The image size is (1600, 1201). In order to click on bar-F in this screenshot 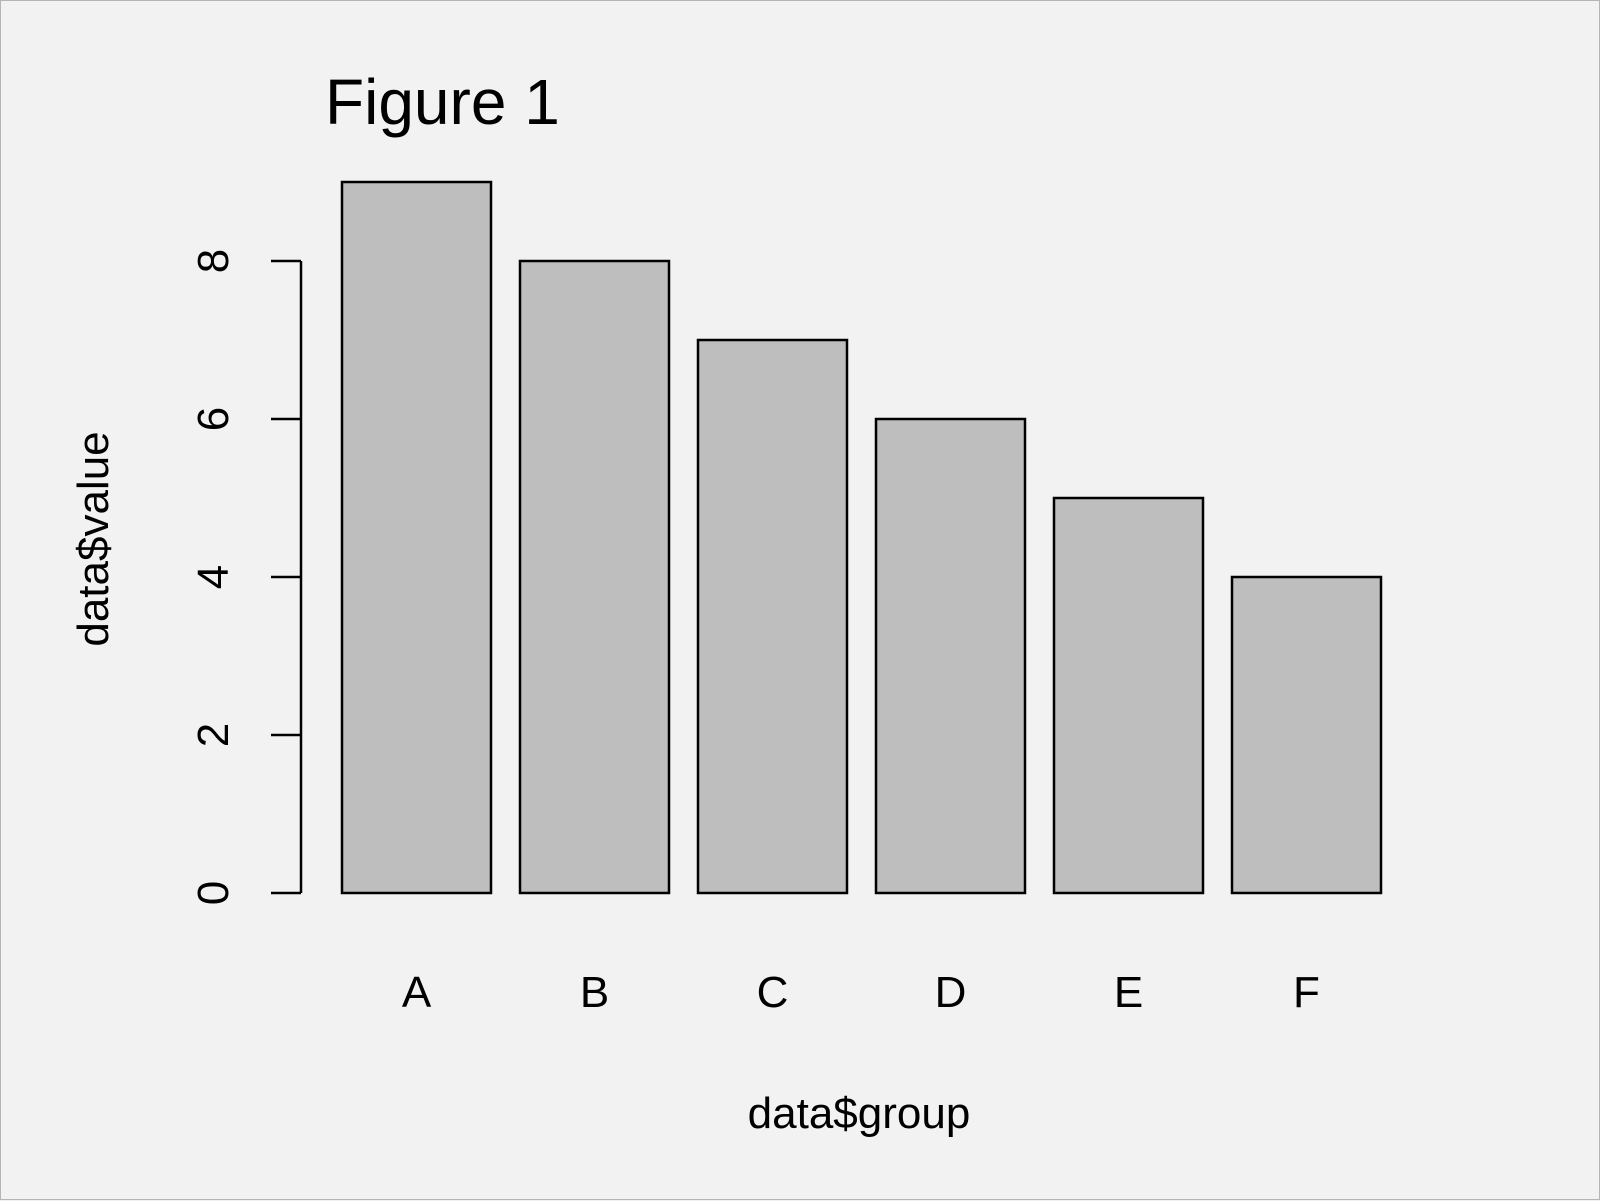, I will do `click(1306, 735)`.